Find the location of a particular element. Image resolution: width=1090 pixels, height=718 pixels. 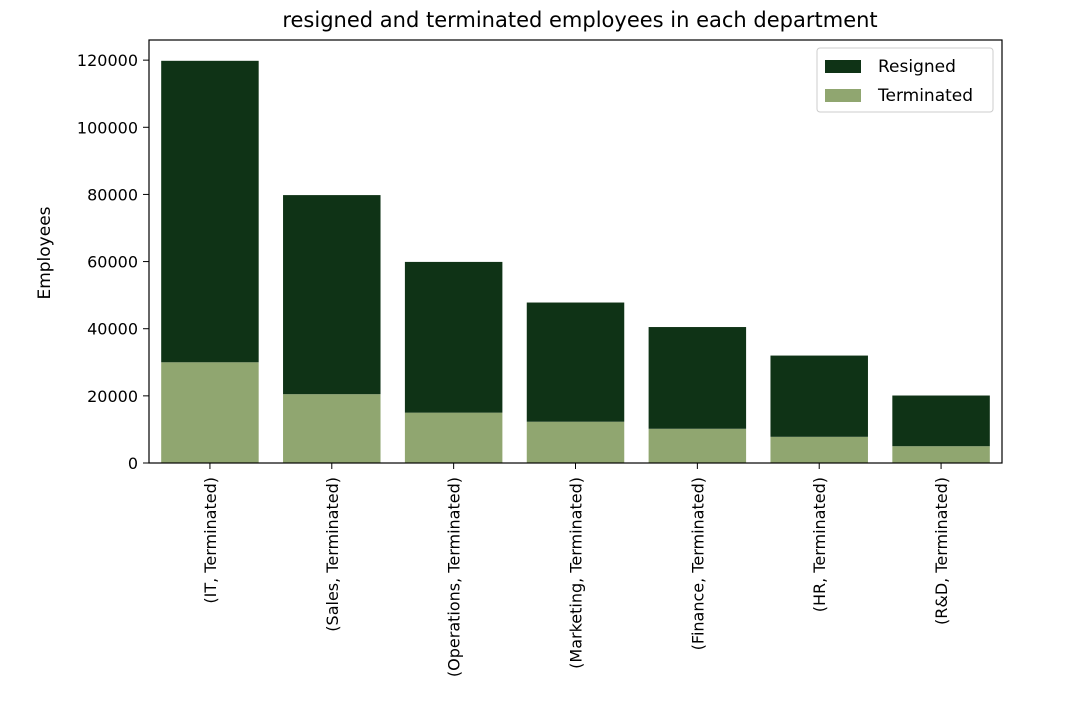

y-tick-label-0: 0 is located at coordinates (133, 463).